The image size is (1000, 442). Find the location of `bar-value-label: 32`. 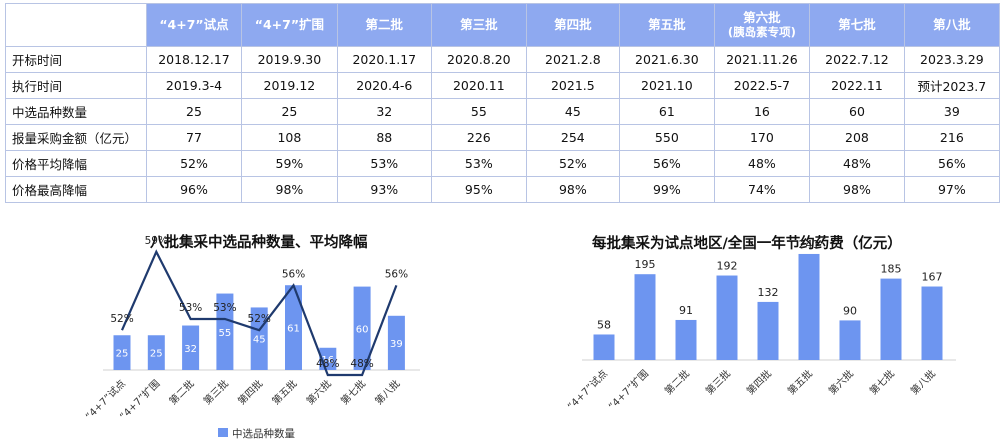

bar-value-label: 32 is located at coordinates (190, 349).